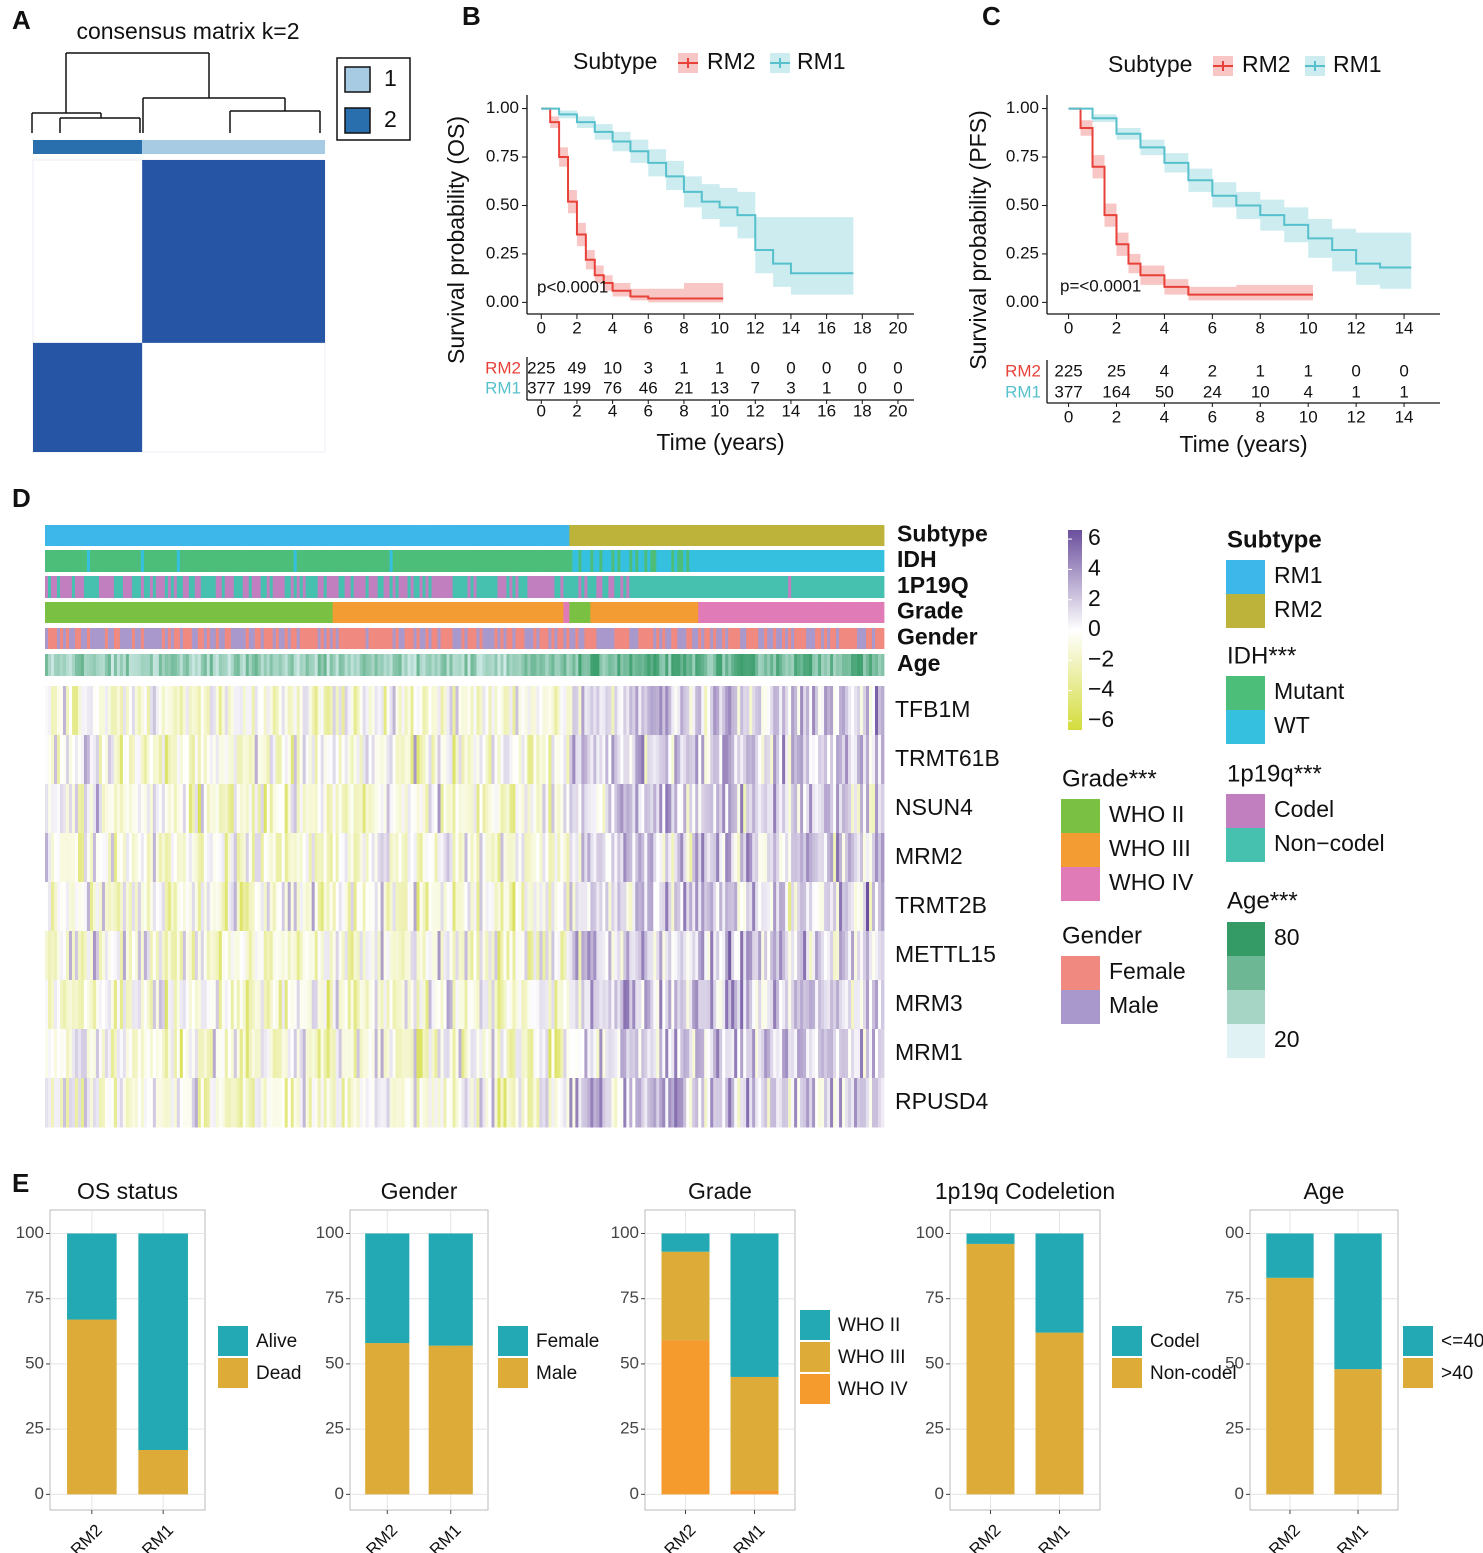  What do you see at coordinates (1234, 1428) in the screenshot?
I see `y-tick-label: 25` at bounding box center [1234, 1428].